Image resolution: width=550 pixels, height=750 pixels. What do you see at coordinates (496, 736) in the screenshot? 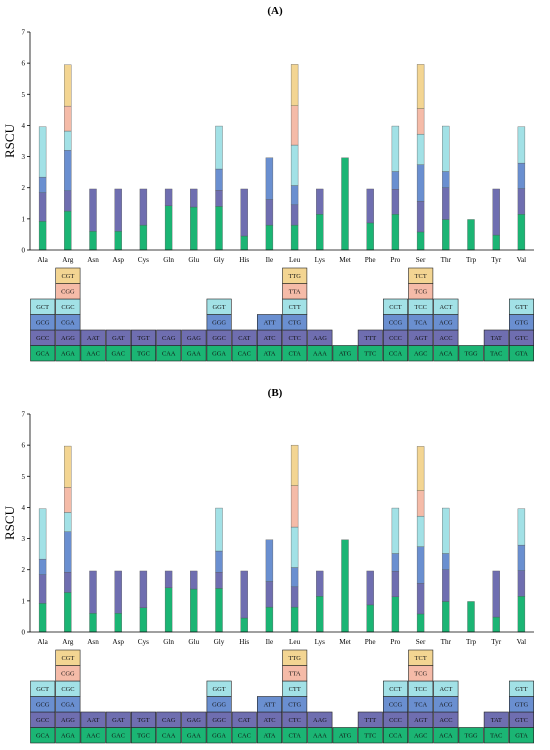
I see `codon-label-tac: TAC` at bounding box center [496, 736].